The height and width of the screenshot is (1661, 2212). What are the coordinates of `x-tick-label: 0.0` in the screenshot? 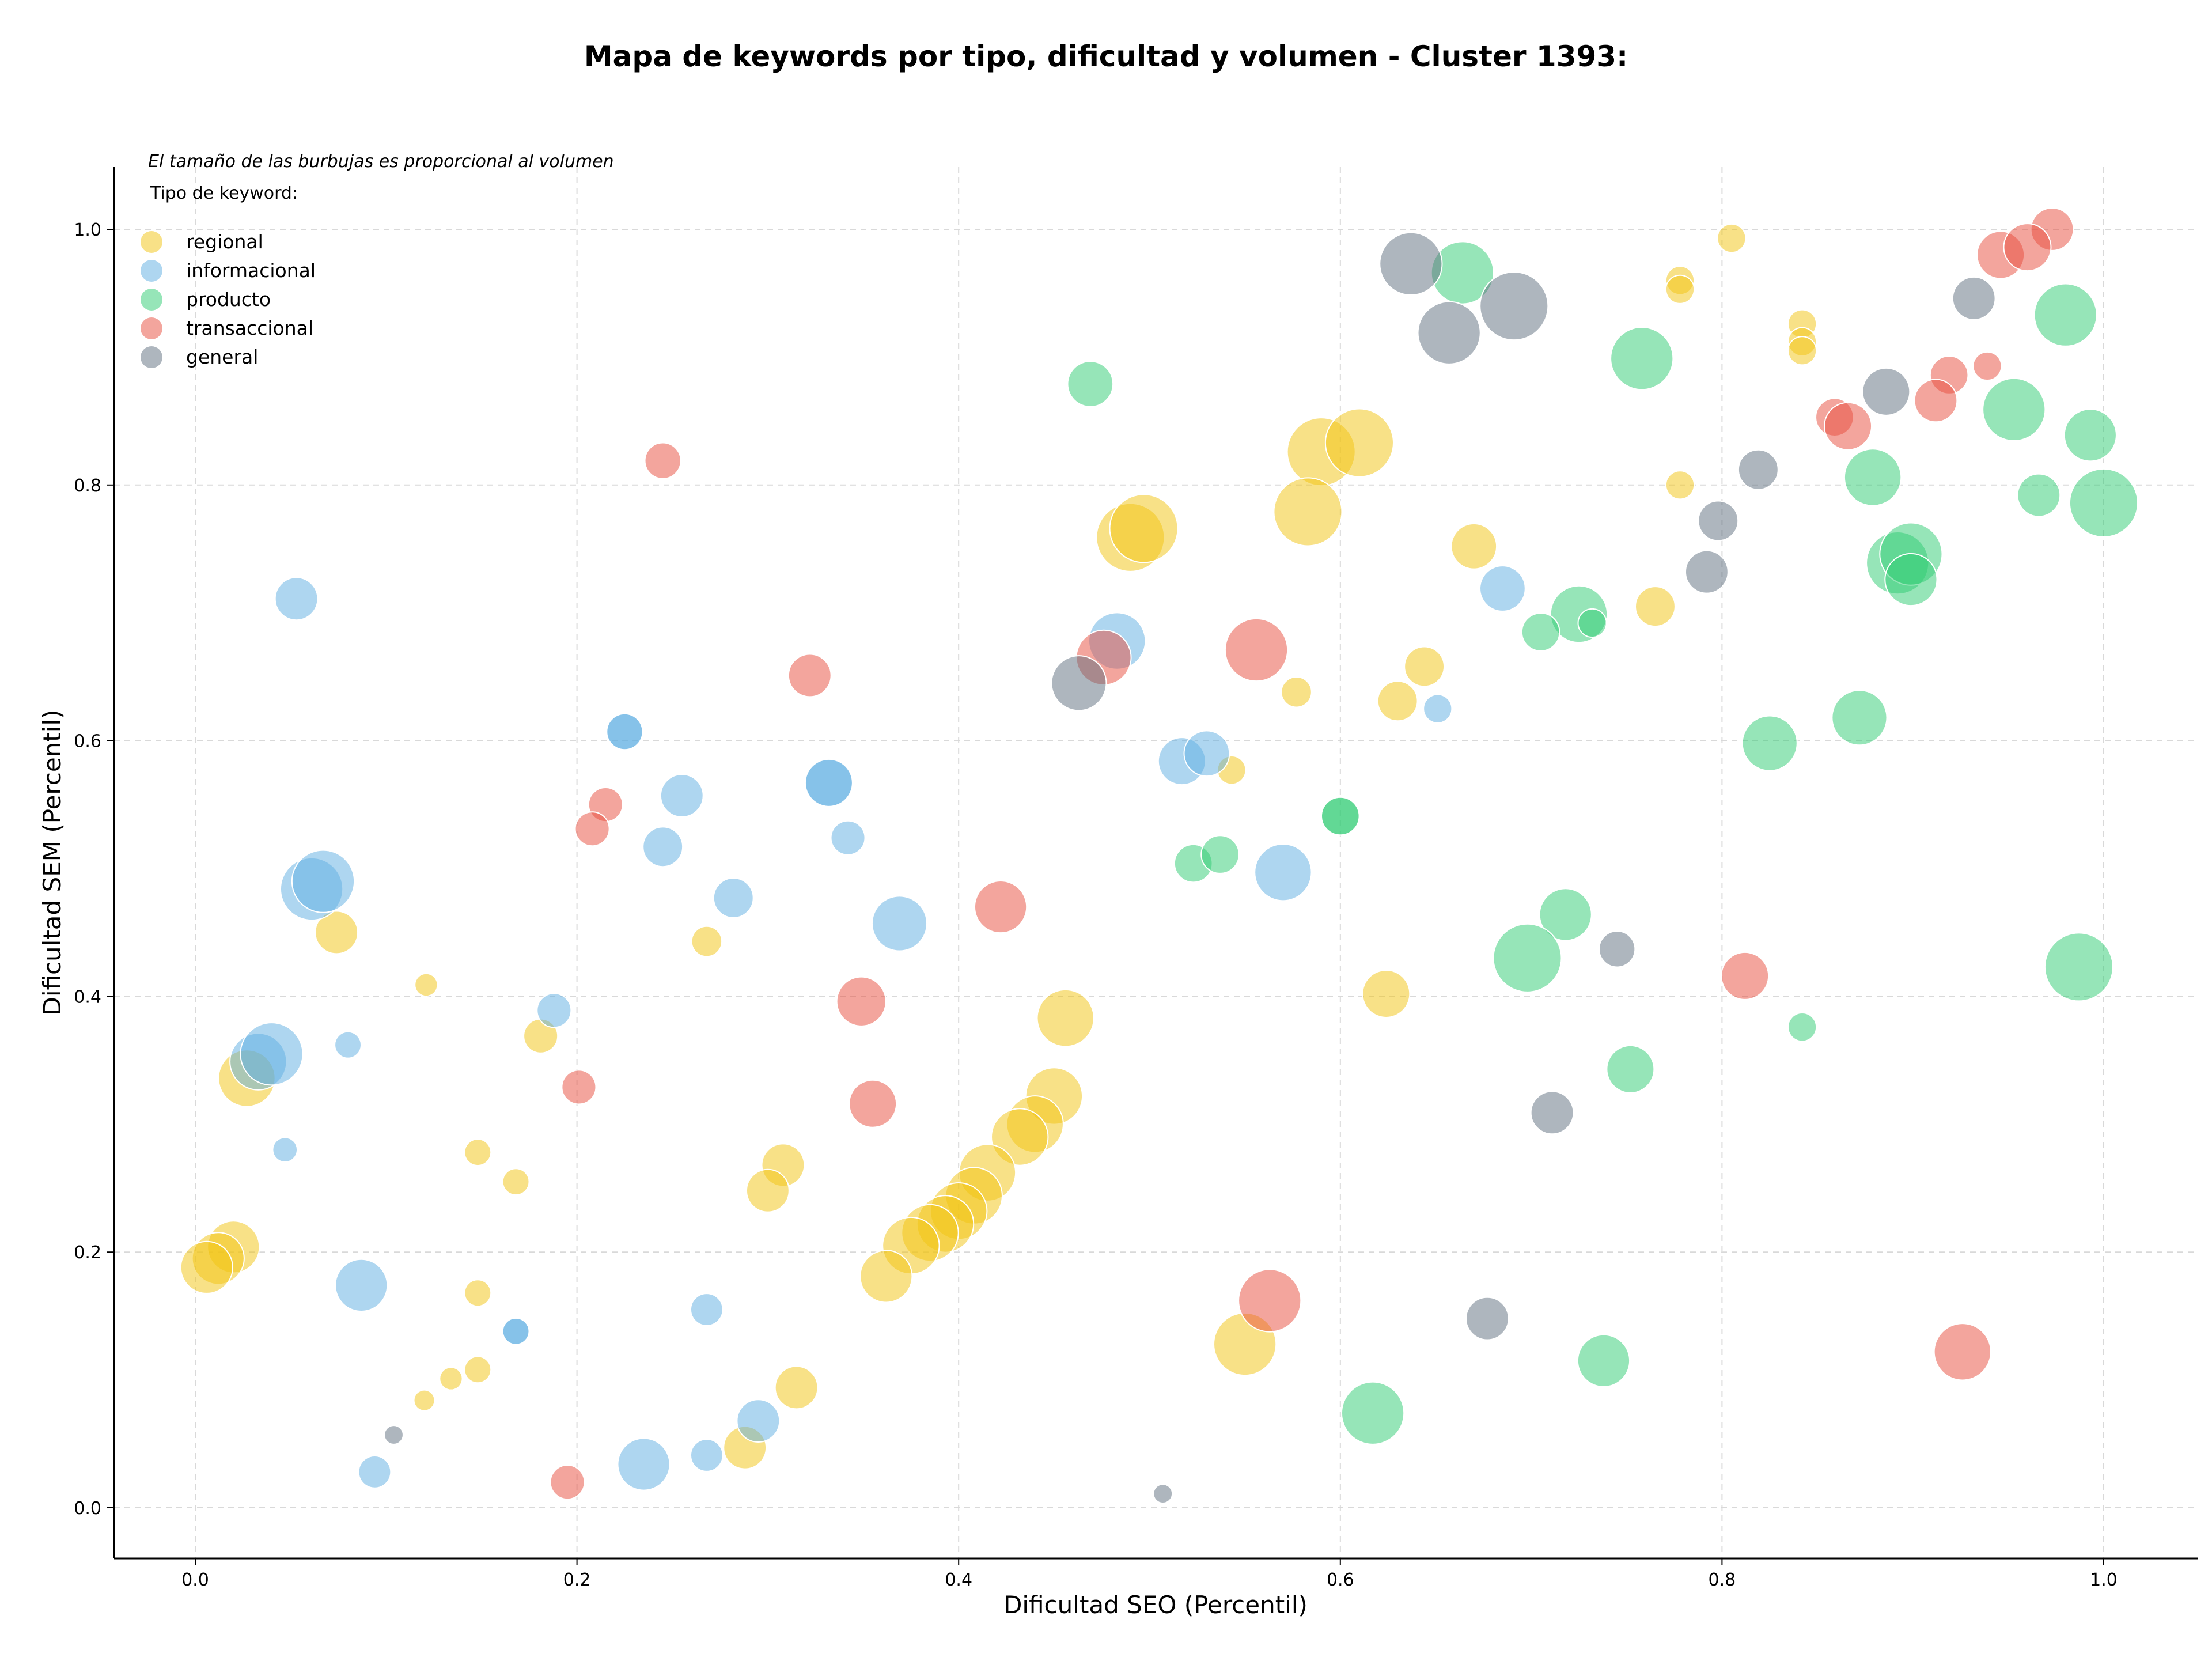 It's located at (195, 1580).